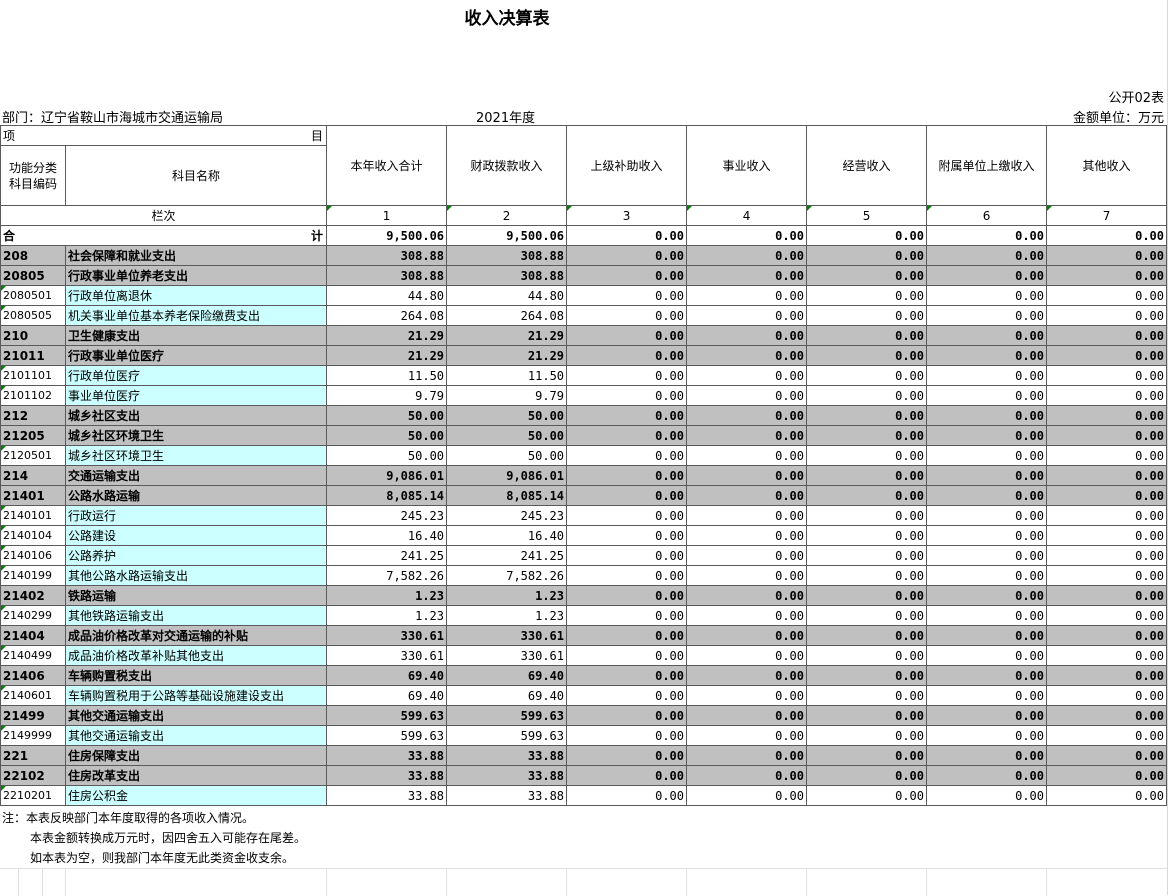 The image size is (1168, 896). Describe the element at coordinates (507, 375) in the screenshot. I see `amount-cell-col-2: 11.50` at that location.